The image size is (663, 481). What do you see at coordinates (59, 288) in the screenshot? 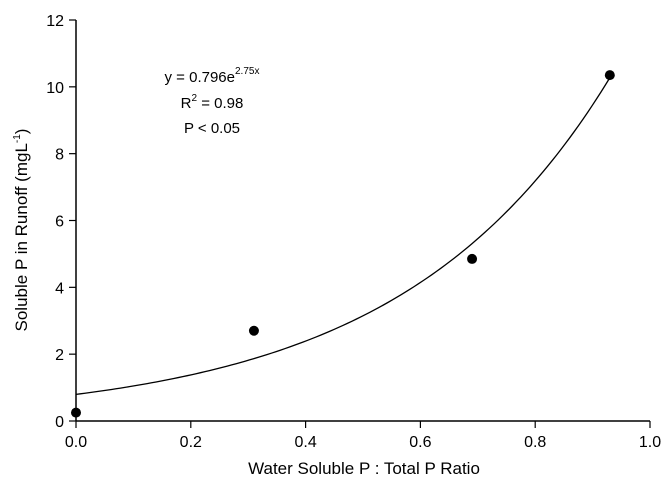
I see `y-tick-label: 4` at bounding box center [59, 288].